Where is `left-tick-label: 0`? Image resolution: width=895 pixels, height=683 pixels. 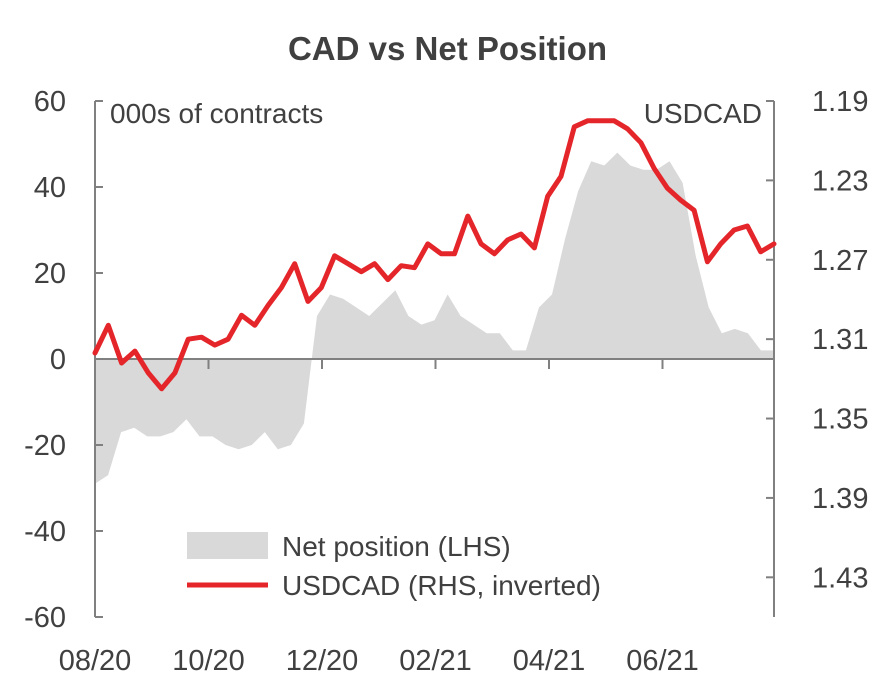 left-tick-label: 0 is located at coordinates (58, 360).